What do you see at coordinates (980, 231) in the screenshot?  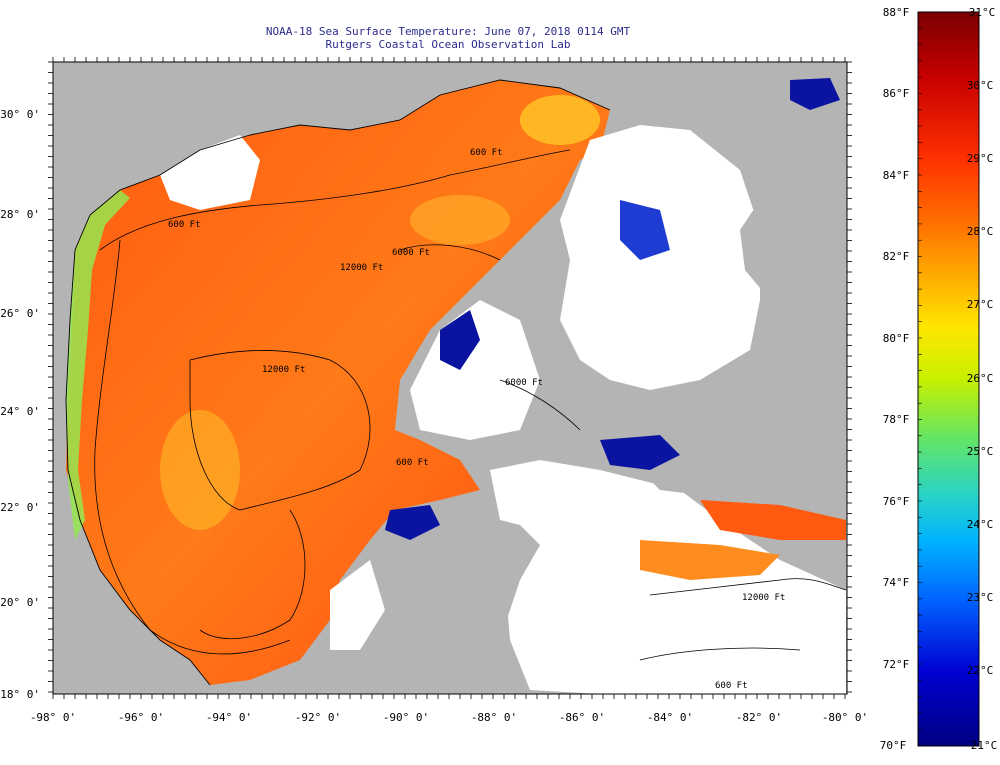 I see `celsius-label: 28°C` at bounding box center [980, 231].